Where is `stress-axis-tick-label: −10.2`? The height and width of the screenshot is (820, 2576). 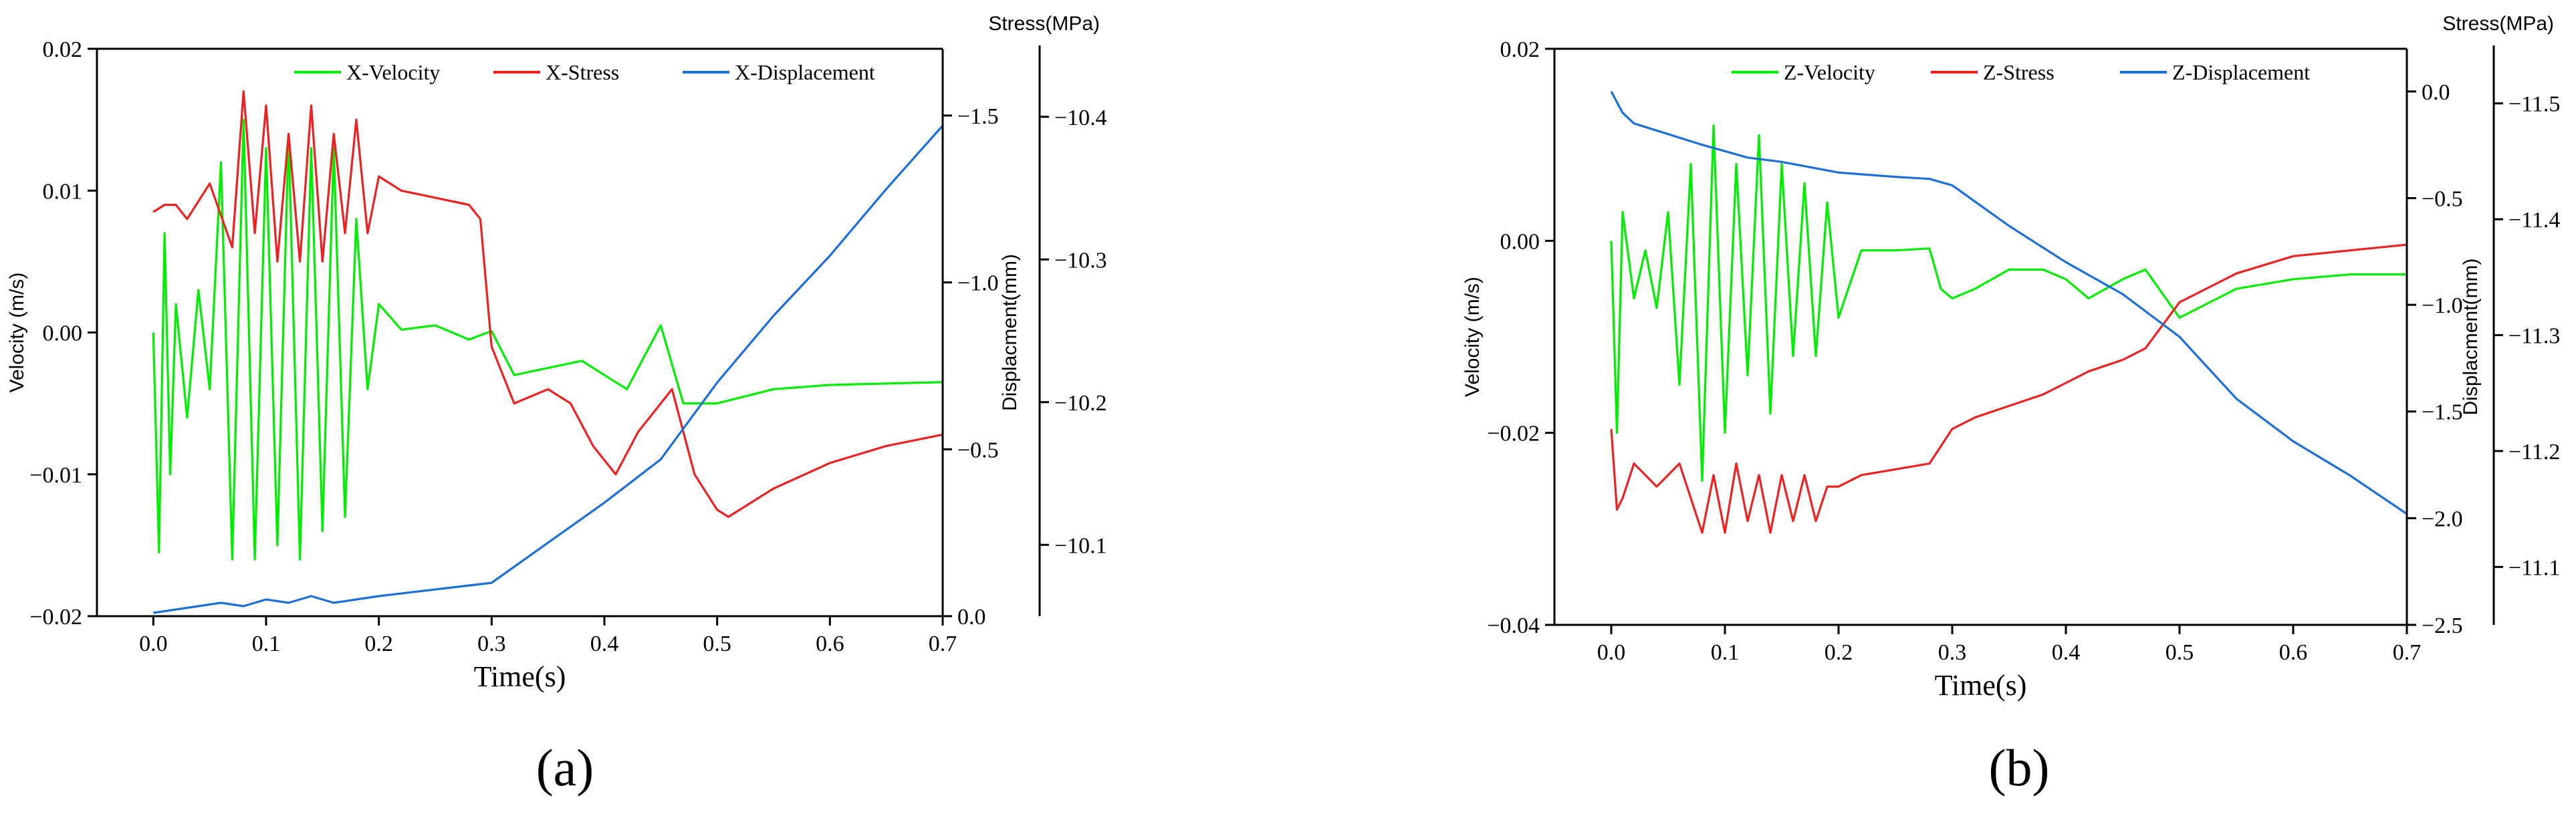 stress-axis-tick-label: −10.2 is located at coordinates (1080, 403).